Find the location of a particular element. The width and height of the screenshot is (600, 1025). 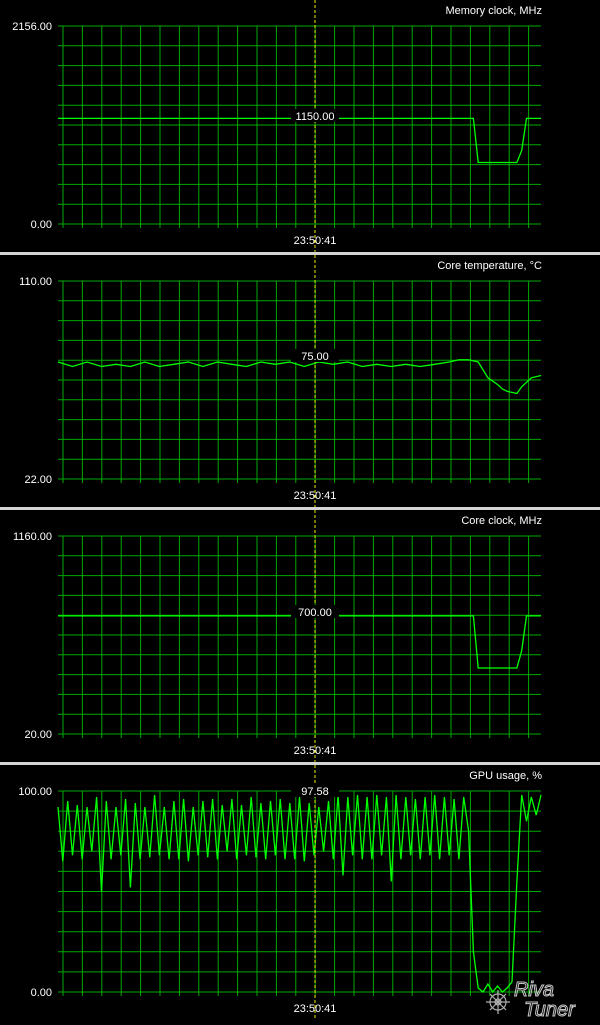

svg-text: Riva is located at coordinates (534, 990).